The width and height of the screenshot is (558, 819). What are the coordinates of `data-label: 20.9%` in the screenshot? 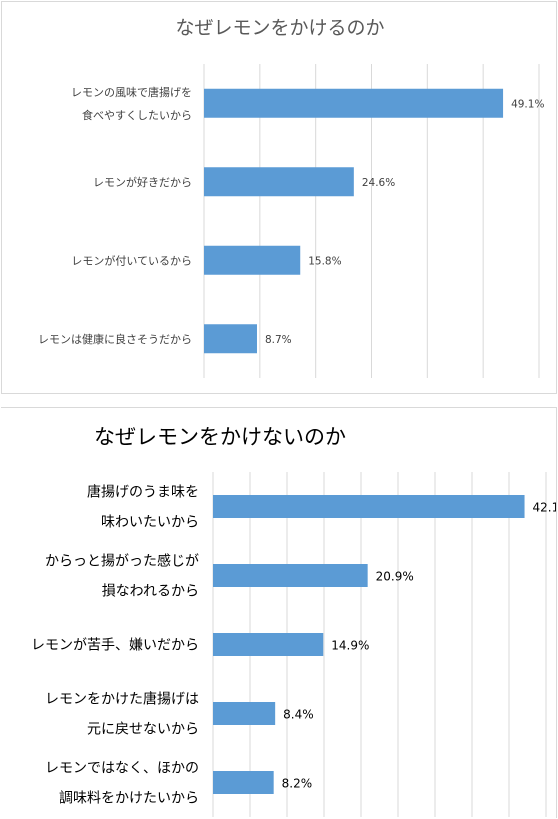 It's located at (395, 577).